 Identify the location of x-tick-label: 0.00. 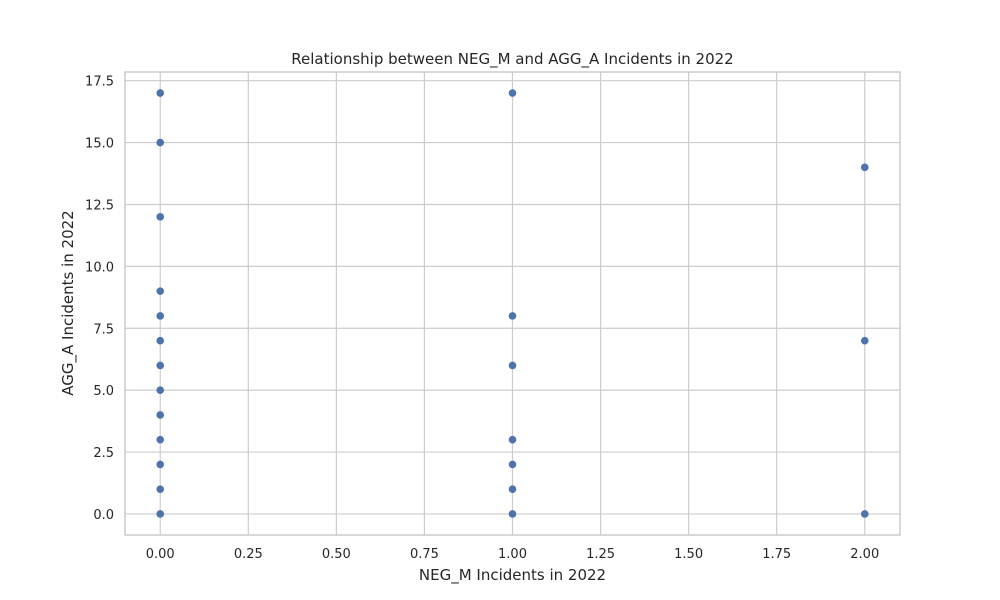
(160, 554).